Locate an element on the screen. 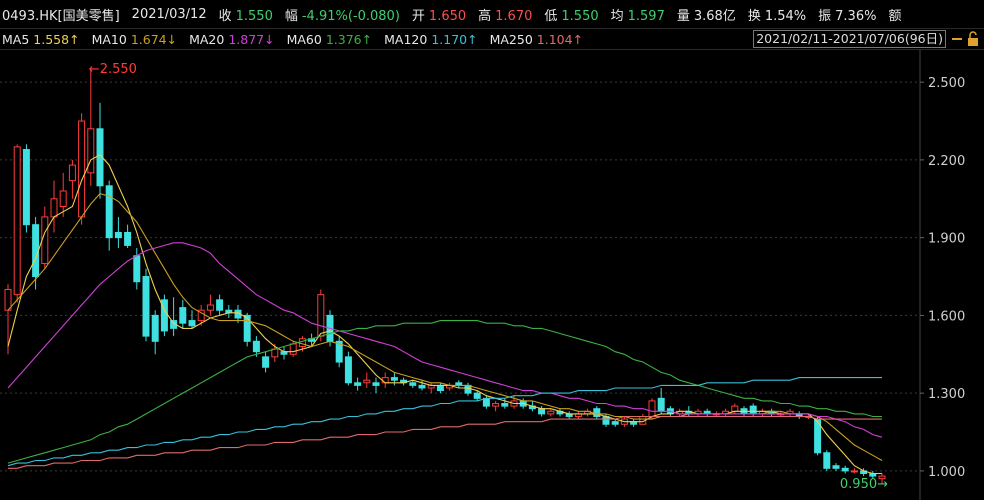 This screenshot has width=984, height=500. quote-item: 幅 -4.91%(-0.080) is located at coordinates (342, 14).